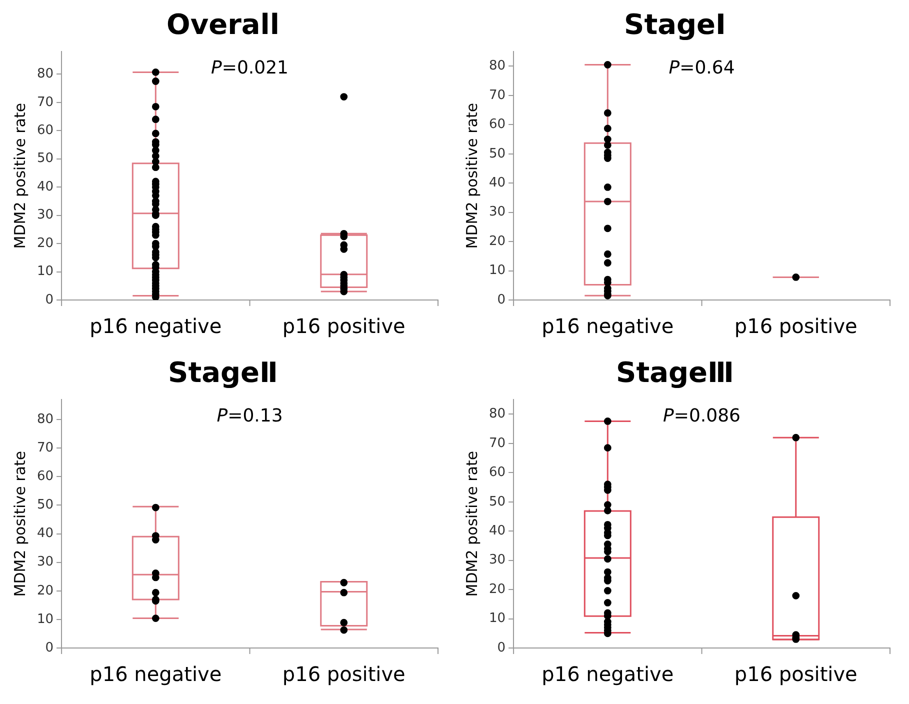 This screenshot has width=909, height=704. Describe the element at coordinates (701, 67) in the screenshot. I see `annotation: P=0.64` at that location.